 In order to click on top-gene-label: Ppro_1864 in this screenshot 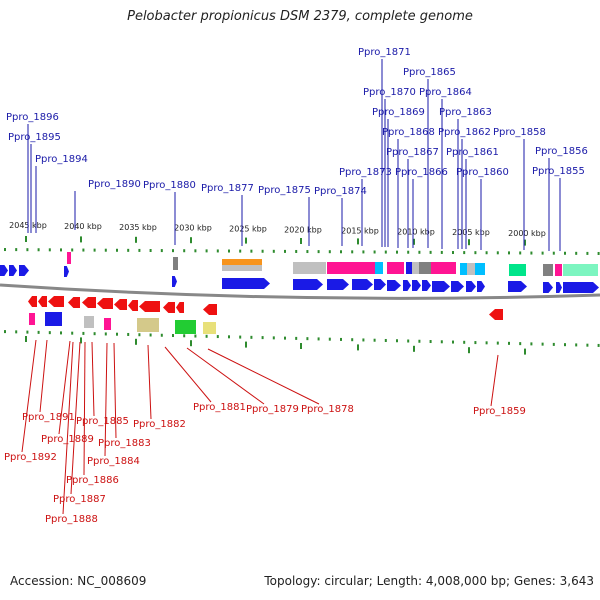, I will do `click(445, 92)`.